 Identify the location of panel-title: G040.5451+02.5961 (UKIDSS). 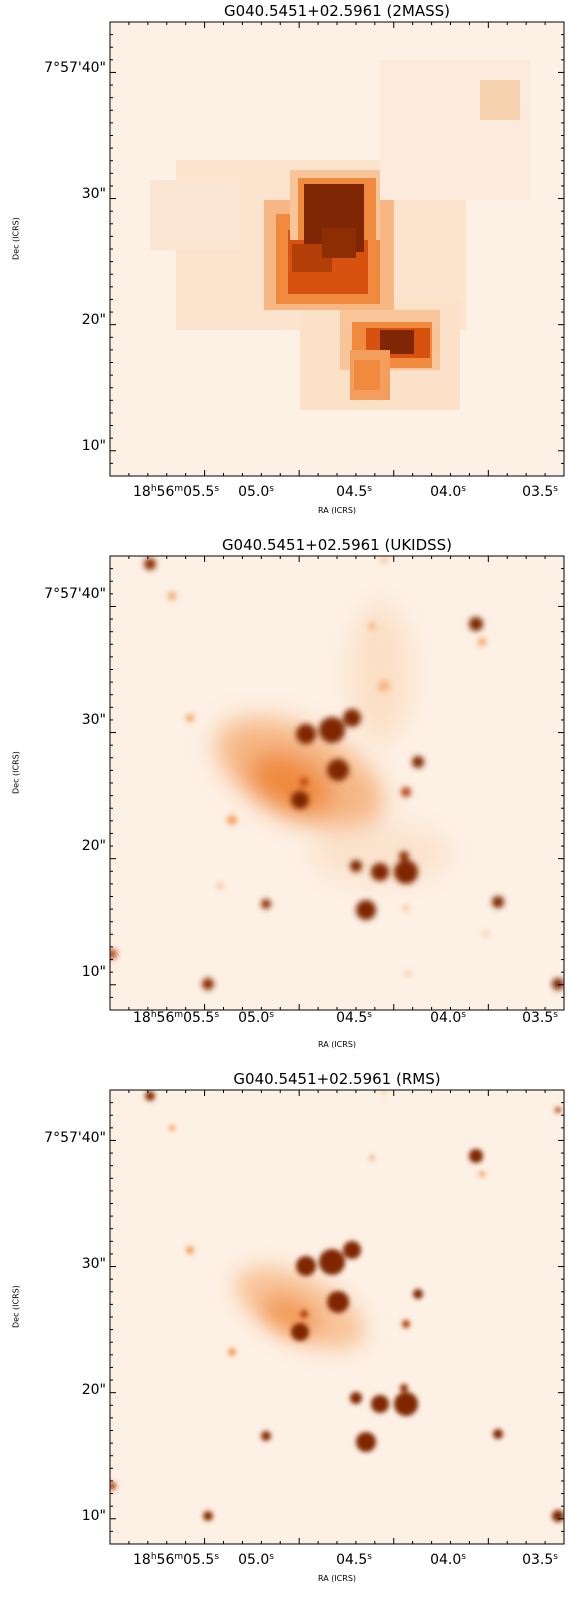
(337, 545).